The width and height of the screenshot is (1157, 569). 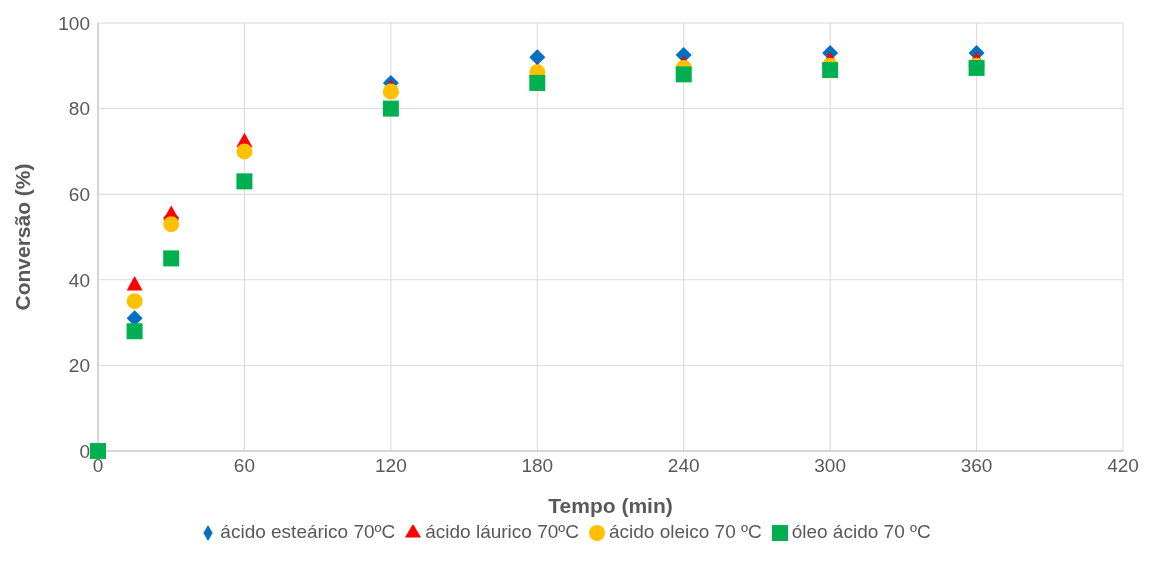 What do you see at coordinates (1123, 466) in the screenshot?
I see `x-tick-label: 420` at bounding box center [1123, 466].